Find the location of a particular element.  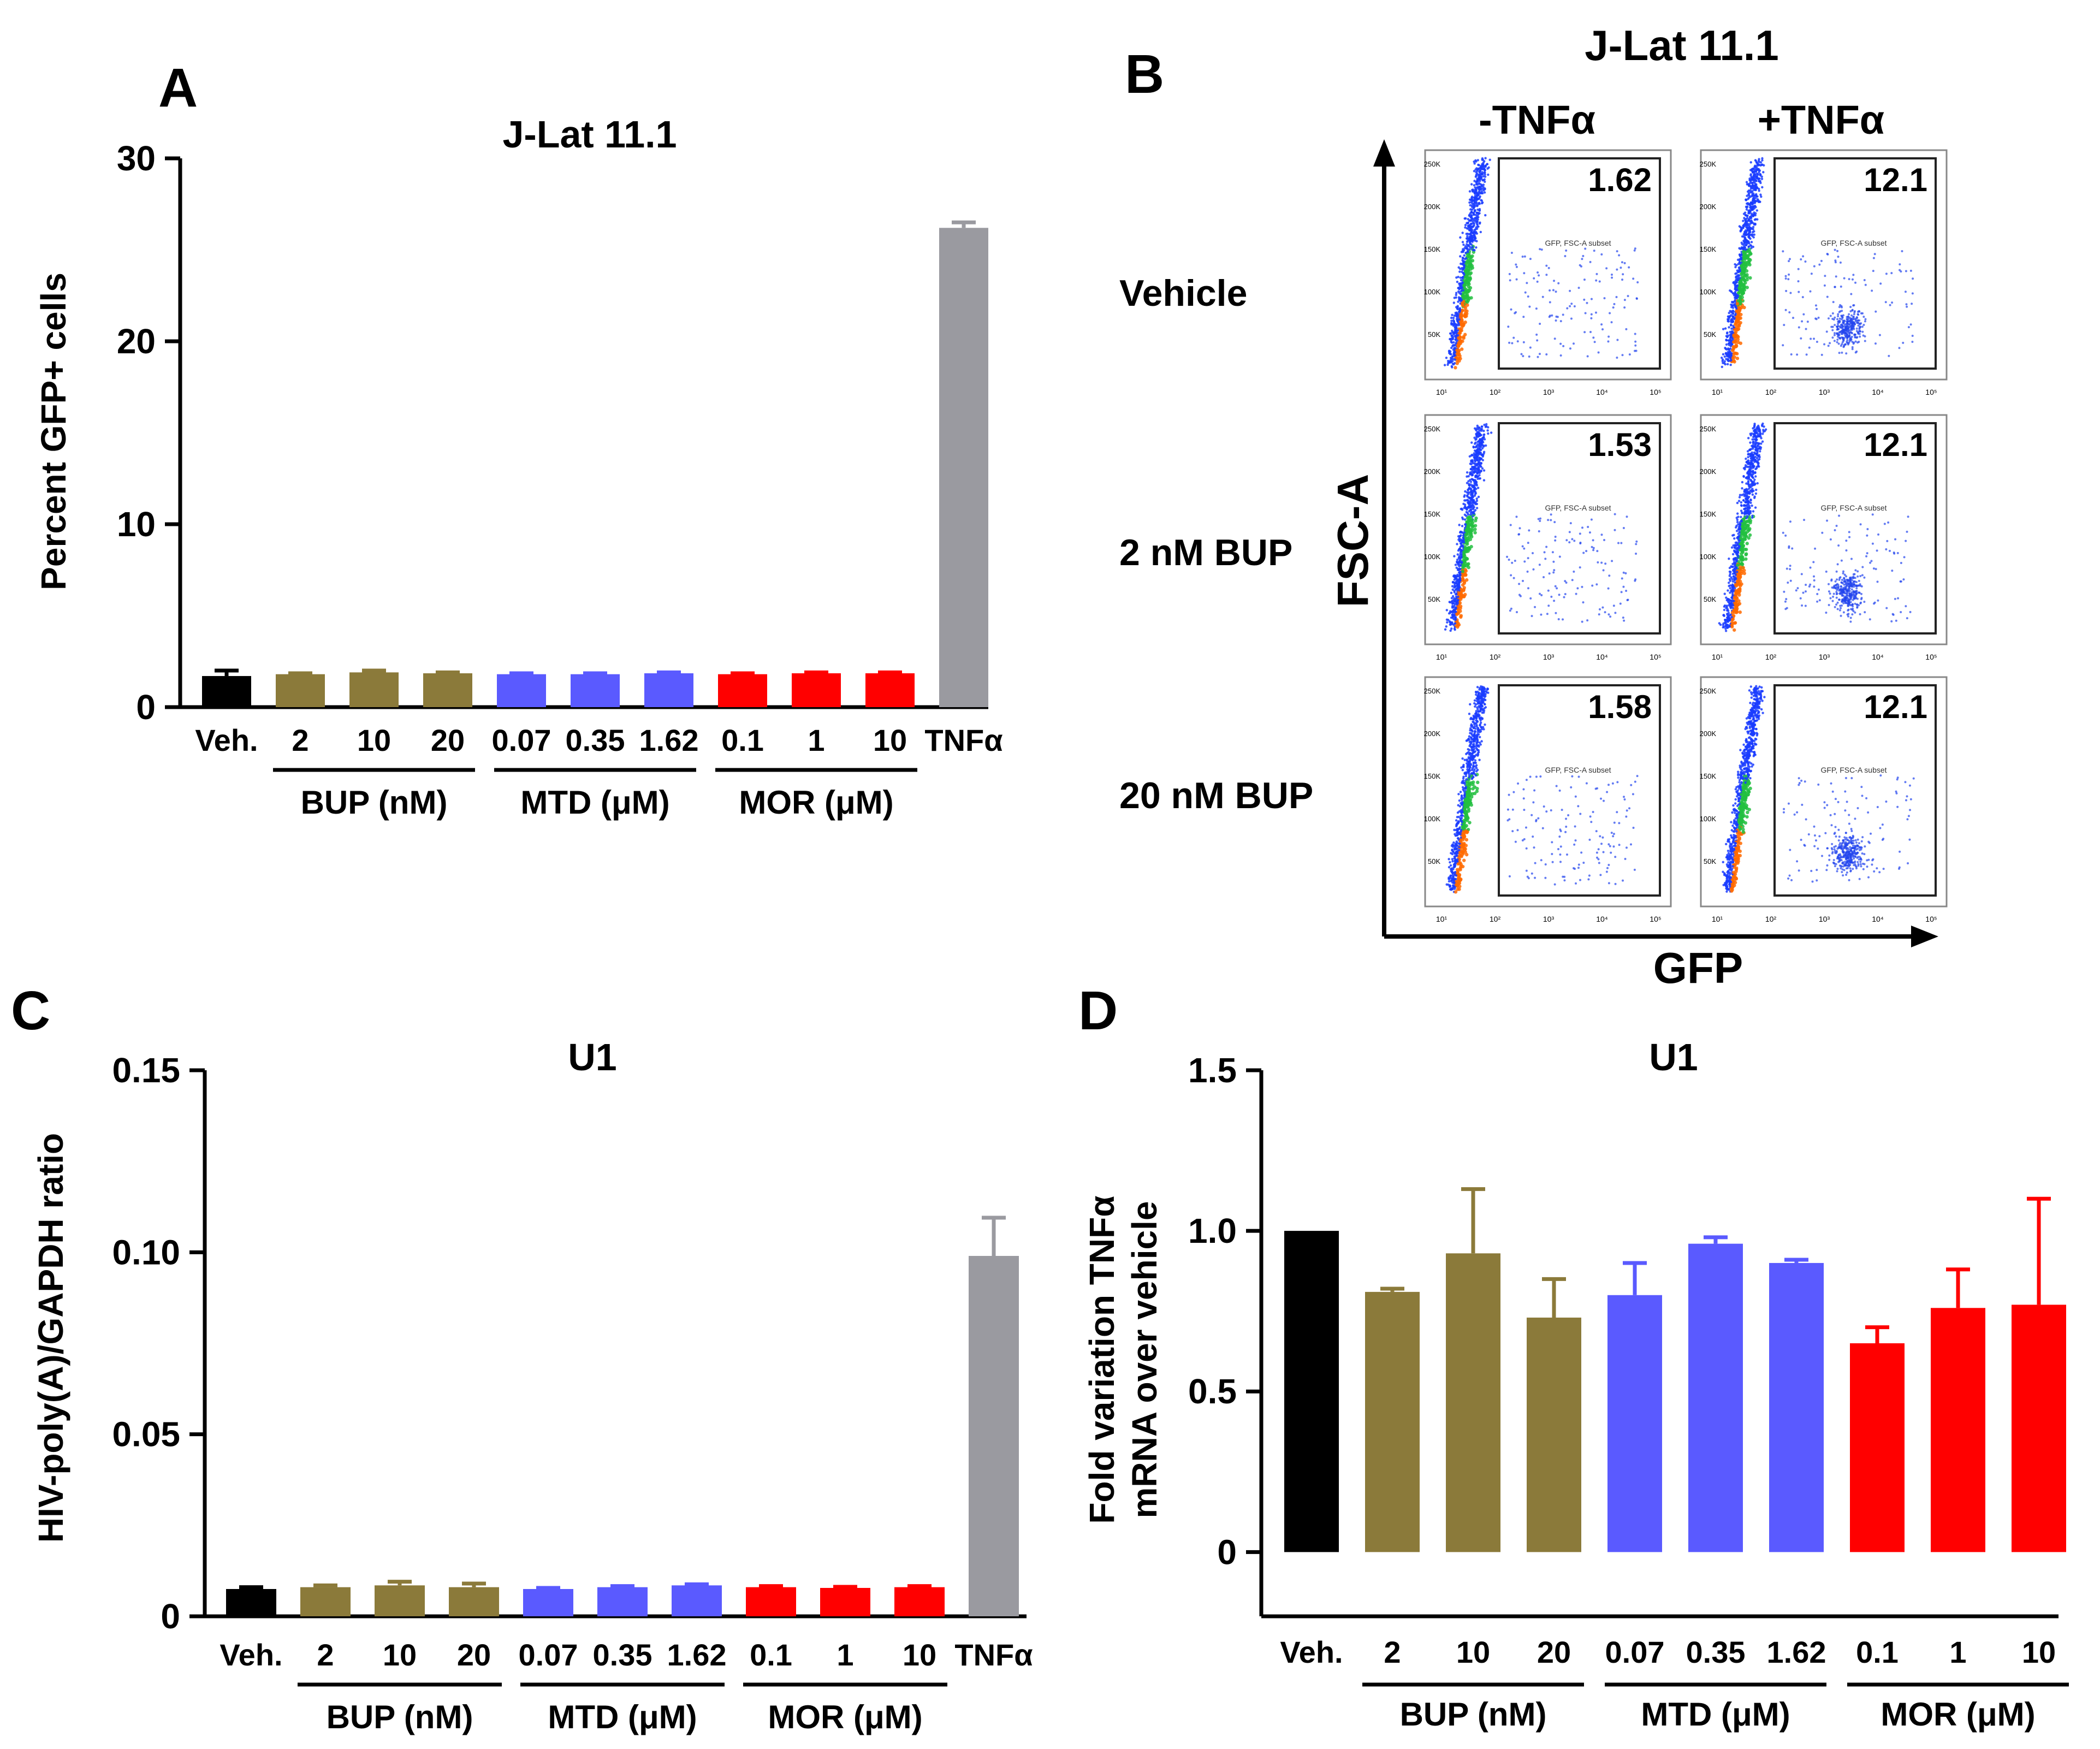

x-tick-label: 20 is located at coordinates (448, 740).